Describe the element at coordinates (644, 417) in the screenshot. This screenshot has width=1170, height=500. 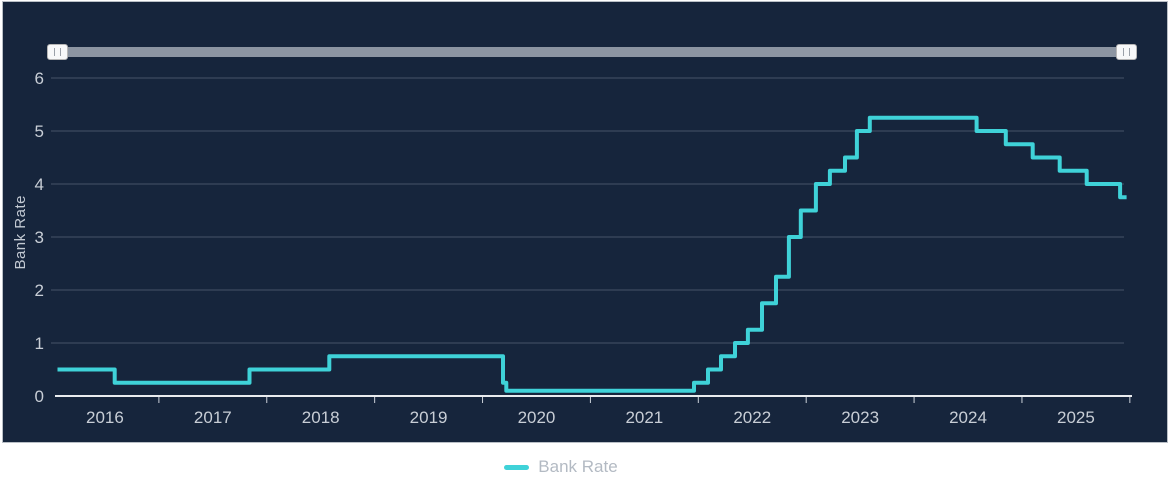
I see `x-tick-label-2021: 2021` at that location.